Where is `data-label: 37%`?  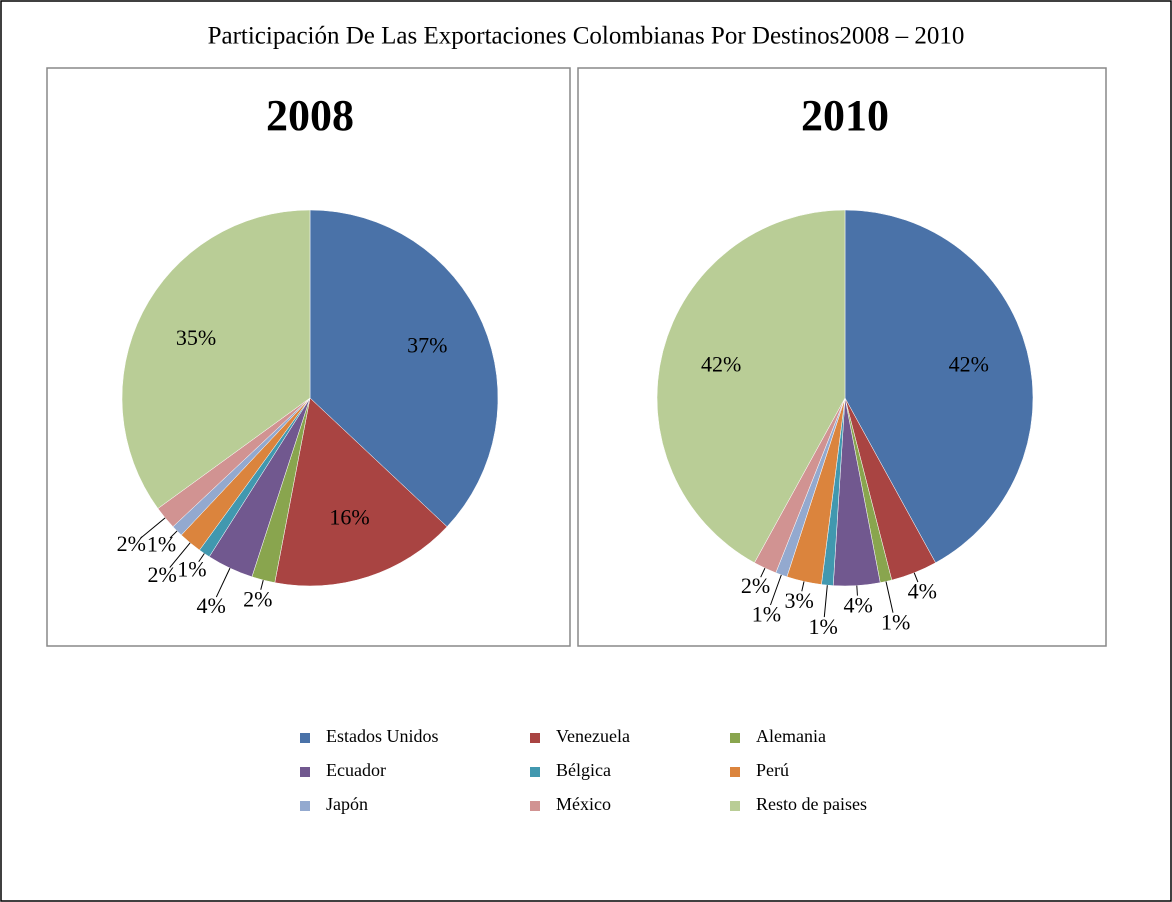
data-label: 37% is located at coordinates (427, 344).